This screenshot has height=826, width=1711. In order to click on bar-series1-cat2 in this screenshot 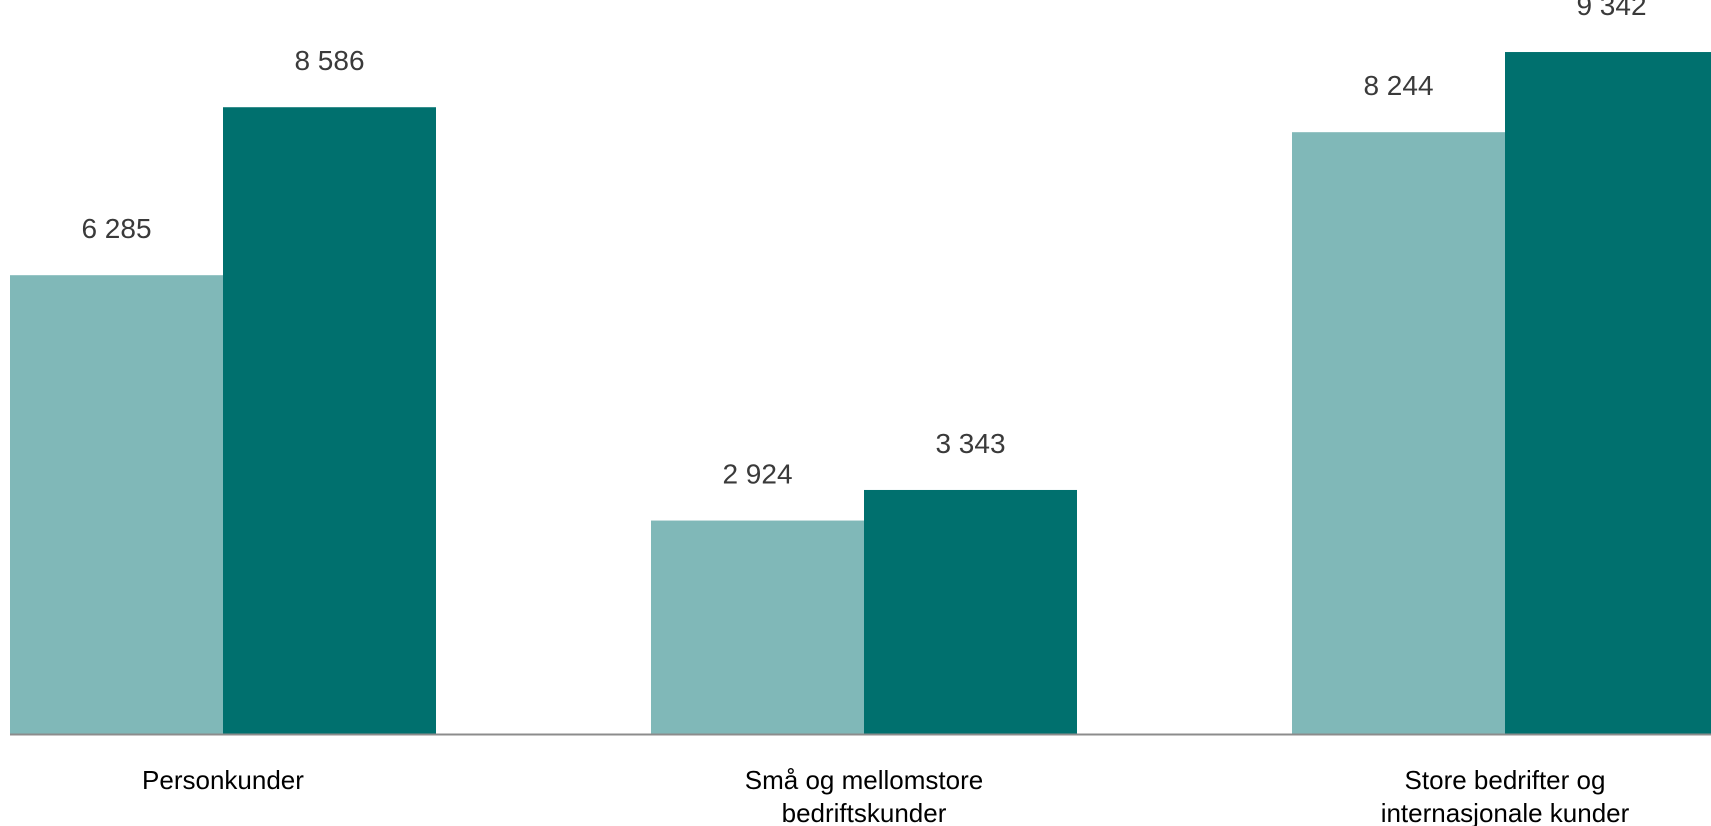, I will do `click(757, 627)`.